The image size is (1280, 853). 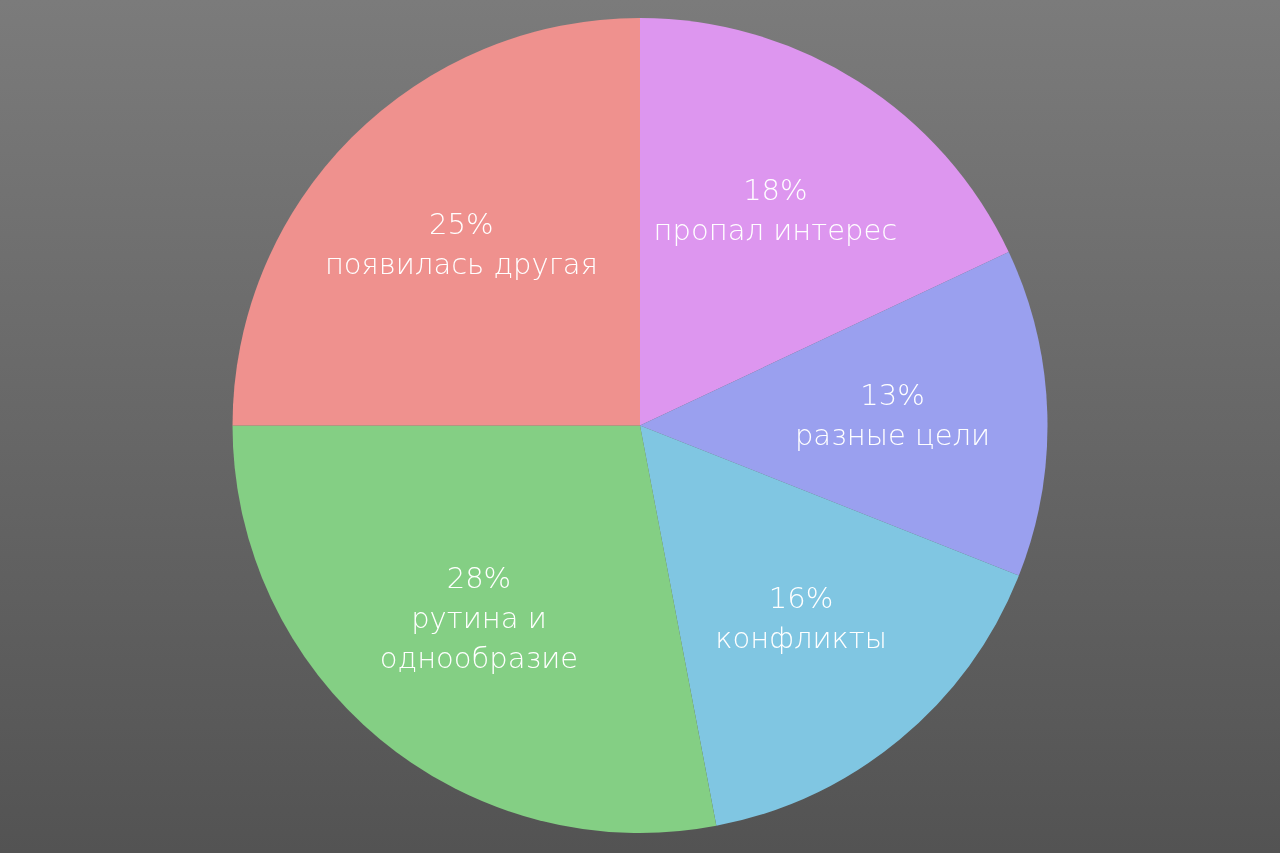 I want to click on data-label: 13%, so click(x=892, y=395).